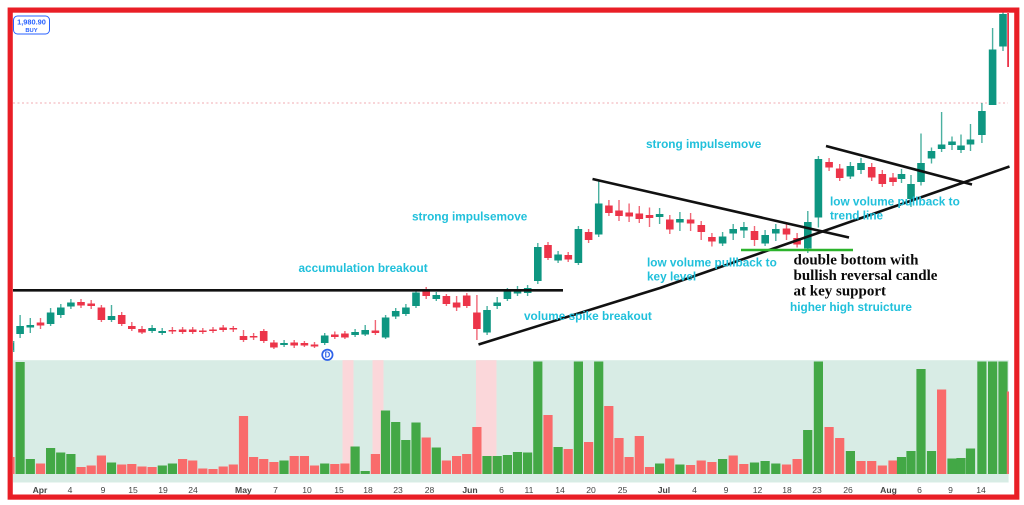 This screenshot has width=1024, height=505. Describe the element at coordinates (851, 307) in the screenshot. I see `svg-text: higher high struicture` at that location.